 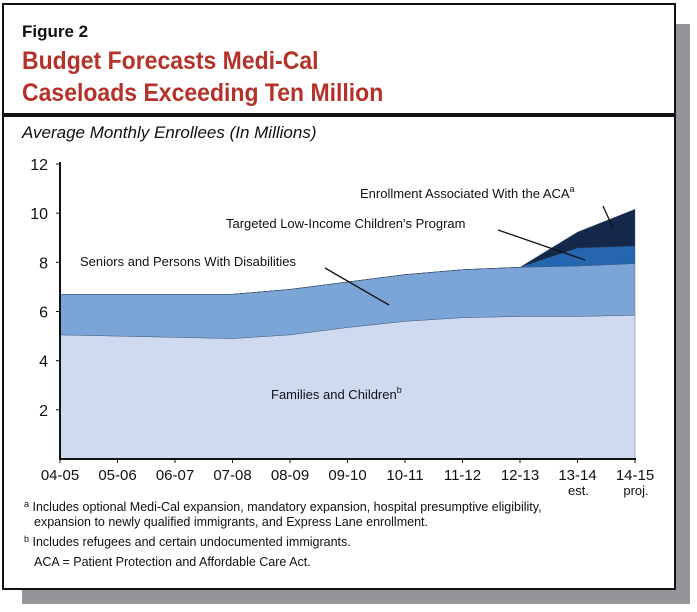 I want to click on x-tick-label: 04-05, so click(x=60, y=475).